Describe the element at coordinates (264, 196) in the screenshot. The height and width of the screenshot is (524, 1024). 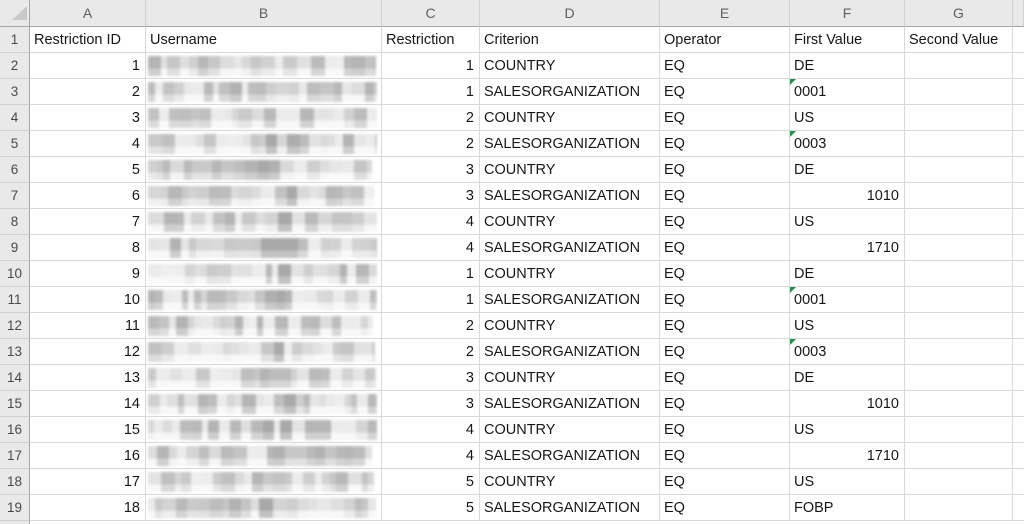
I see `cell-B7` at that location.